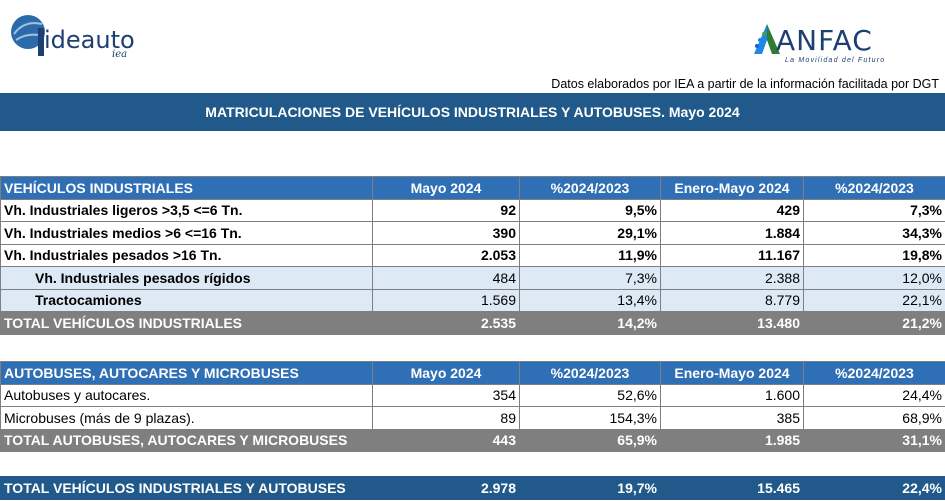 This screenshot has width=945, height=501. I want to click on table-row-subcategory: Tractocamiones 1.569 13,4% 8.779 22,1%, so click(472, 300).